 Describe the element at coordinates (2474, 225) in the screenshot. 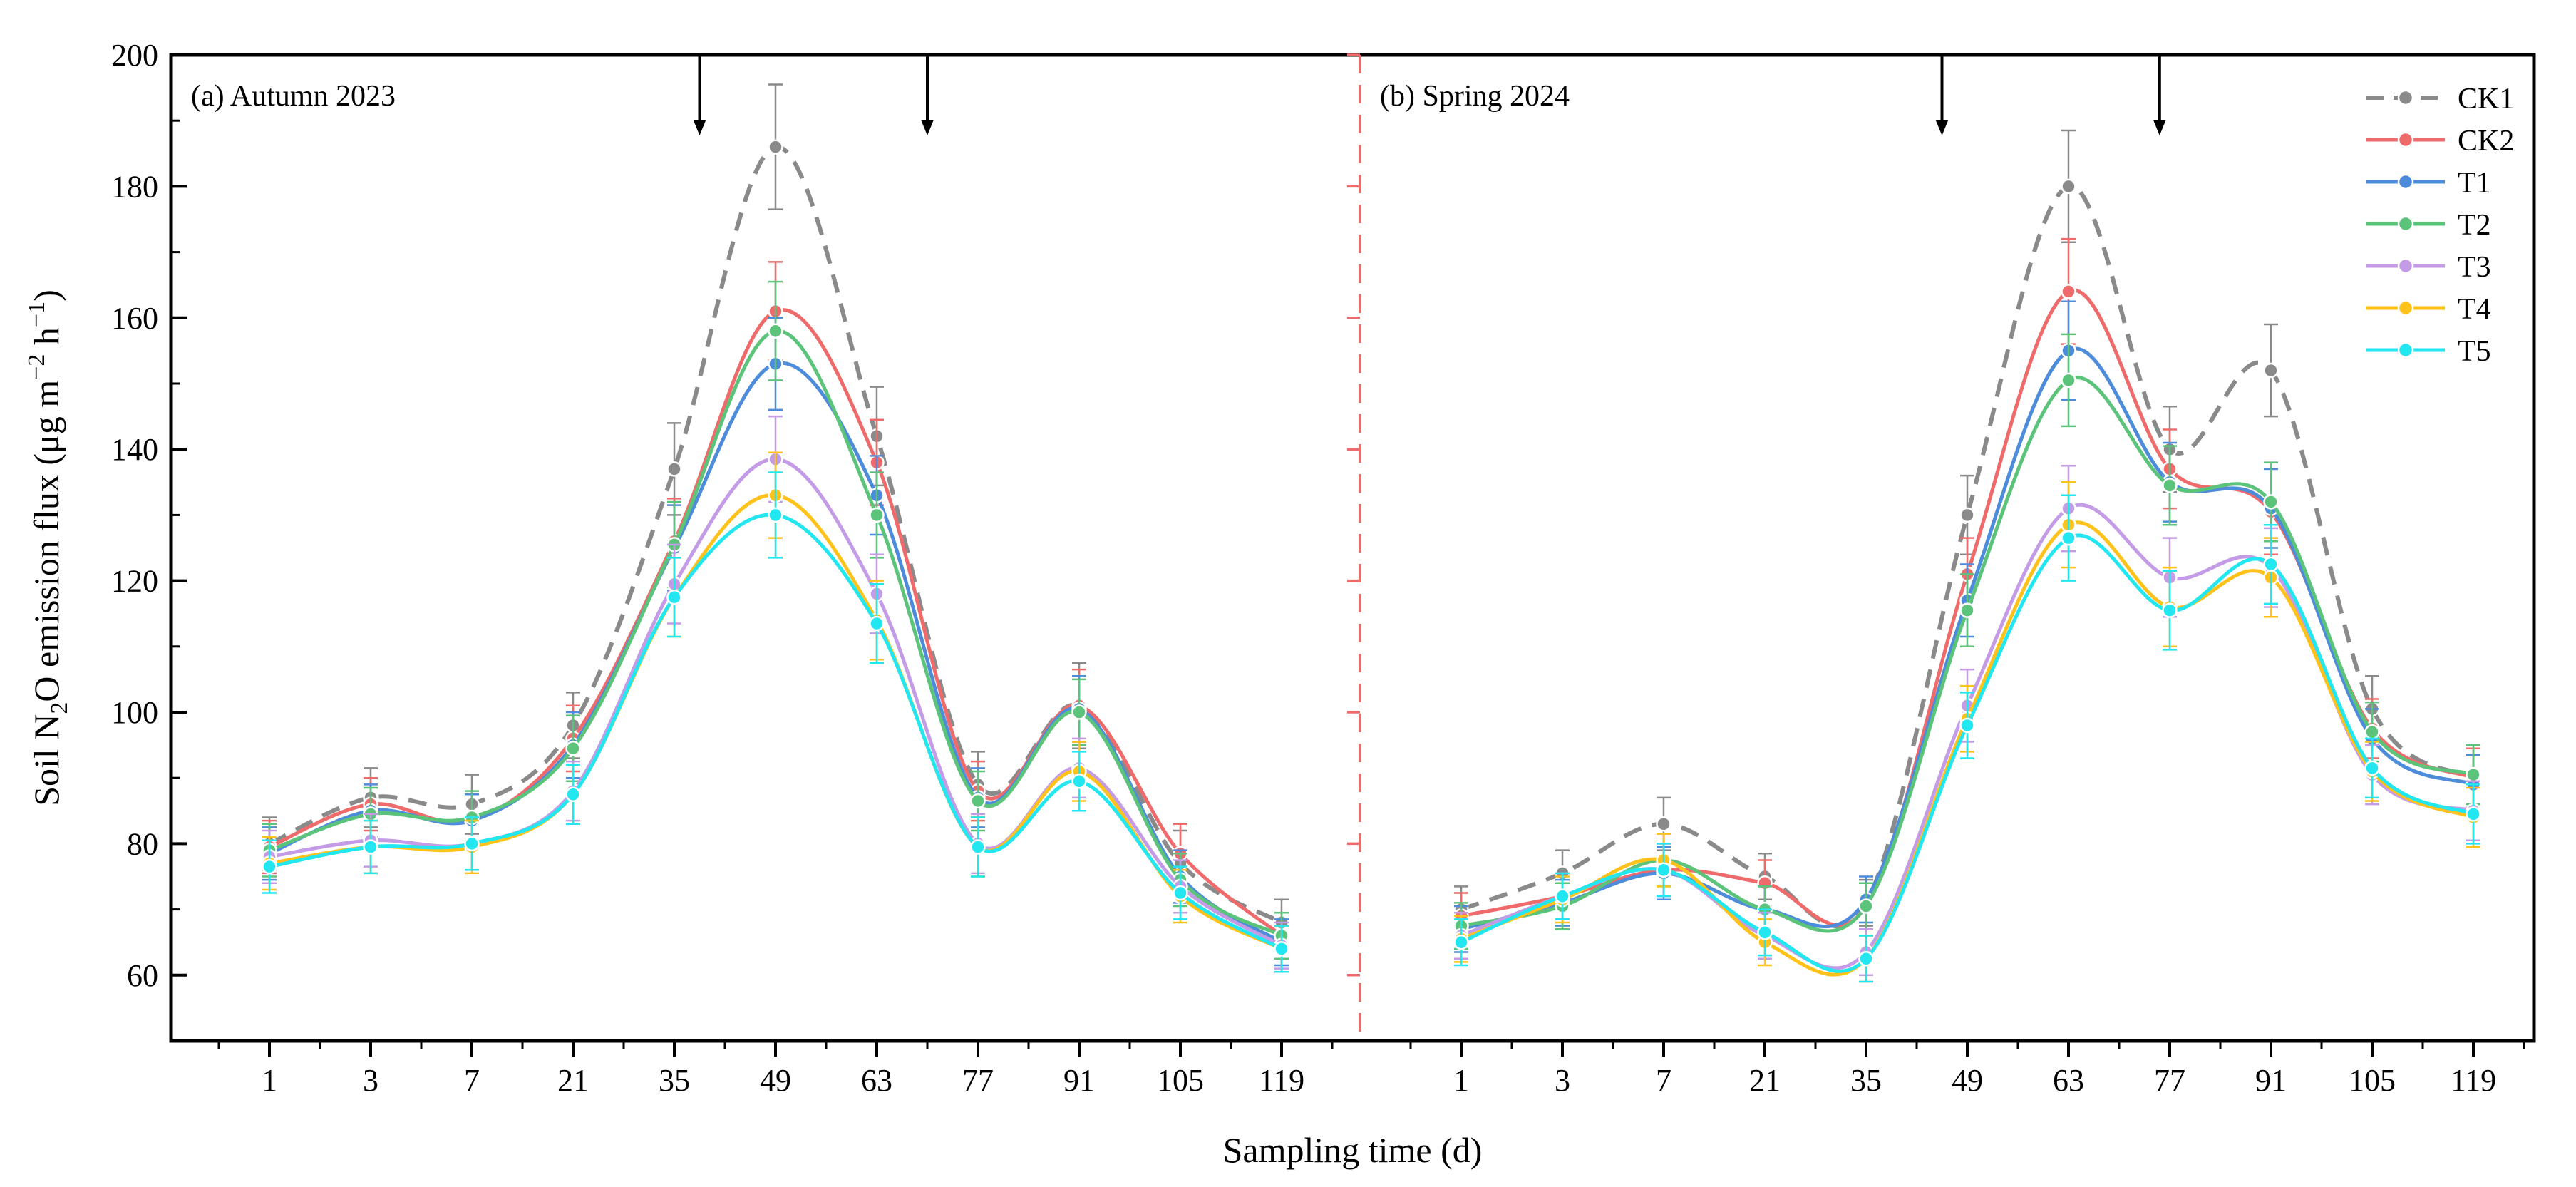

I see `legend-label-t2: T2` at that location.